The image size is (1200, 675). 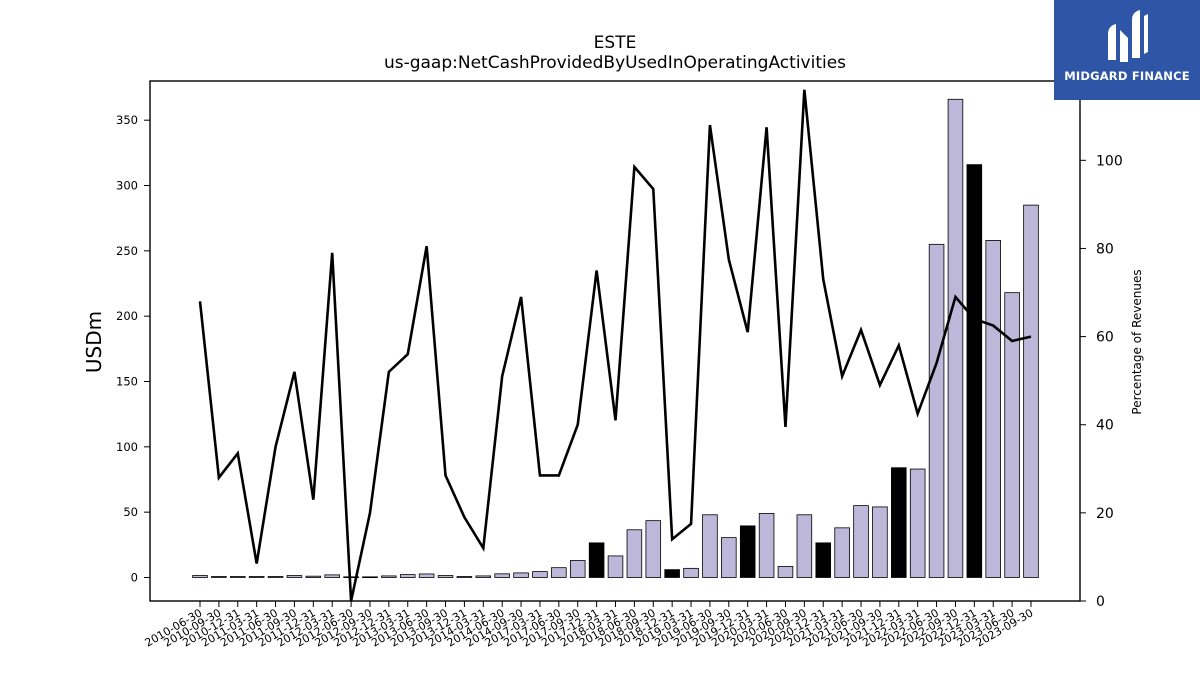 What do you see at coordinates (1109, 161) in the screenshot?
I see `y2-tick-label: 100` at bounding box center [1109, 161].